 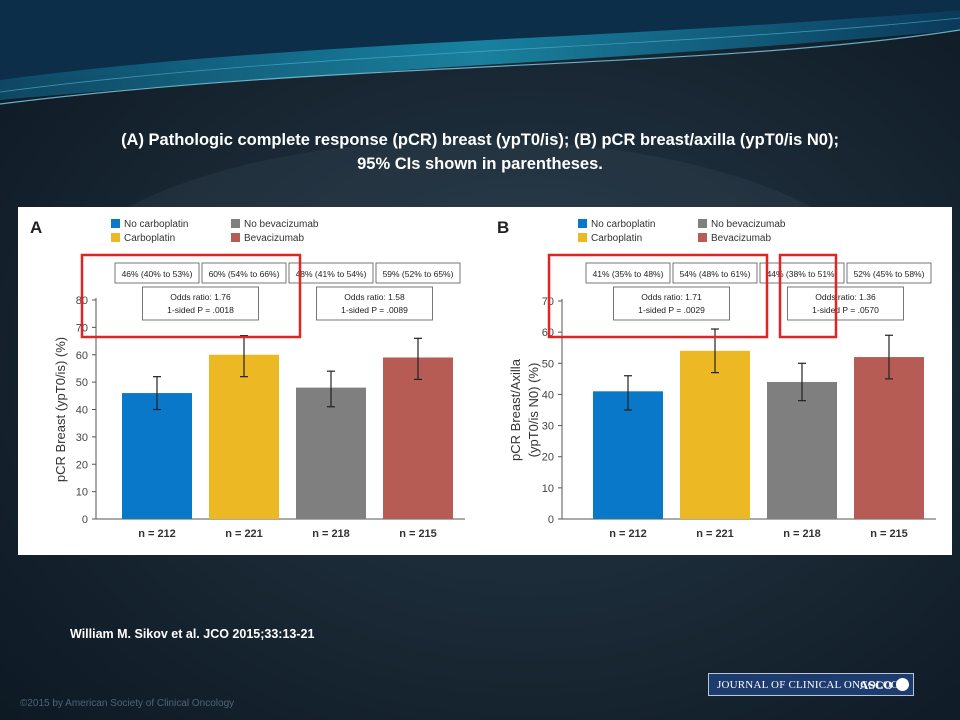 I want to click on odds-ratio-label: Odds ratio: 1.76, so click(x=200, y=297).